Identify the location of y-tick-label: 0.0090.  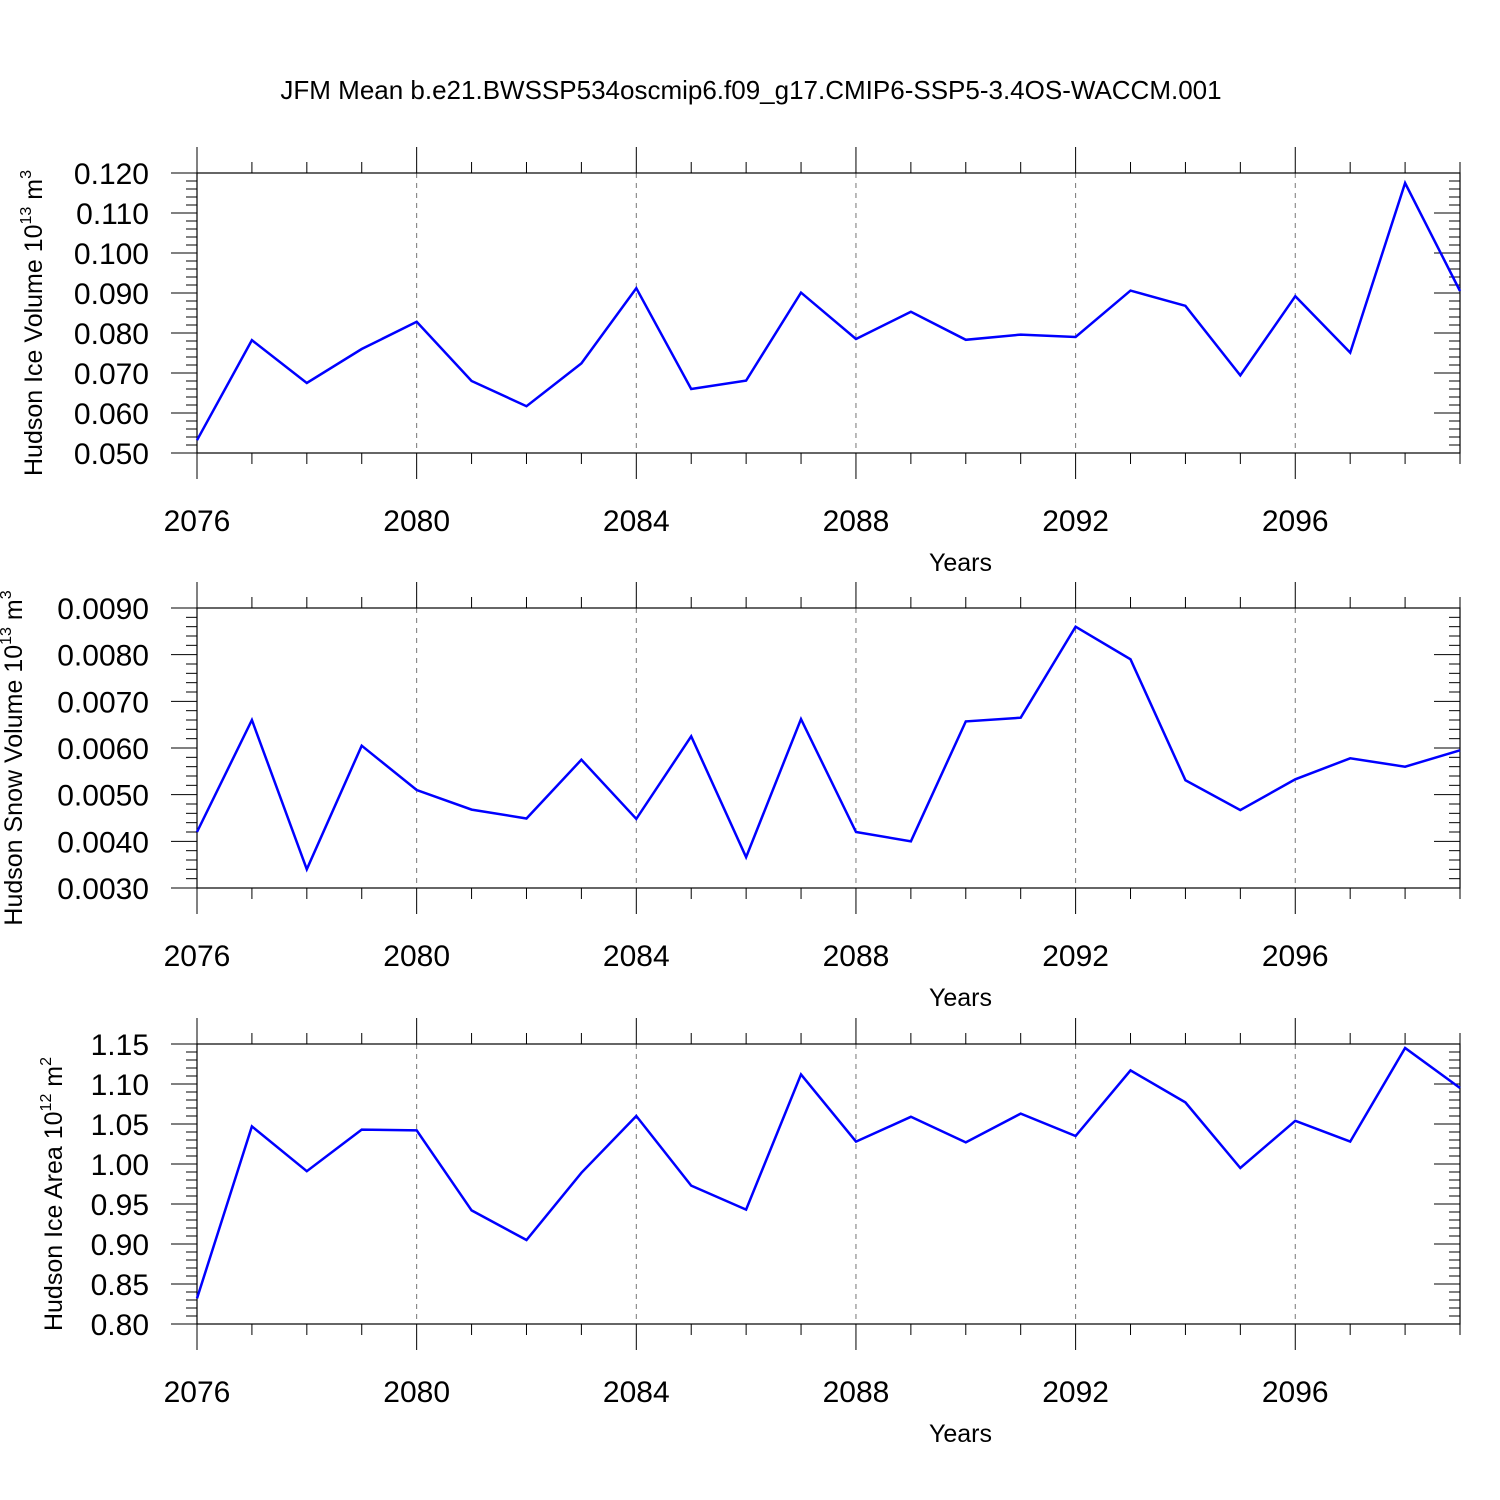
(103, 609).